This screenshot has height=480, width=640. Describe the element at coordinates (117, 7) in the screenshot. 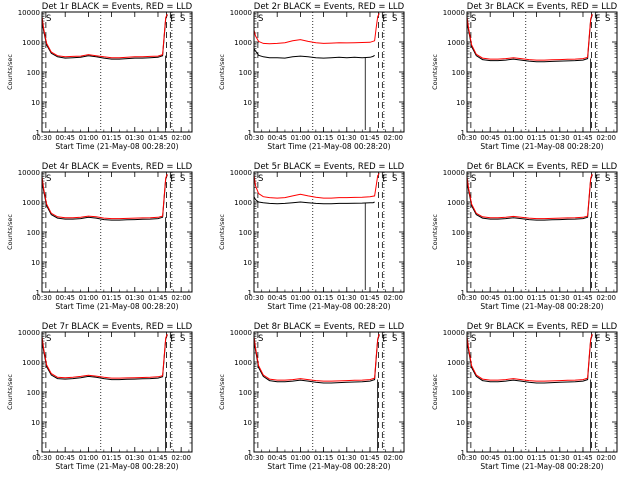

I see `panel-title: Det 1r BLACK = Events, RED = LLD` at that location.